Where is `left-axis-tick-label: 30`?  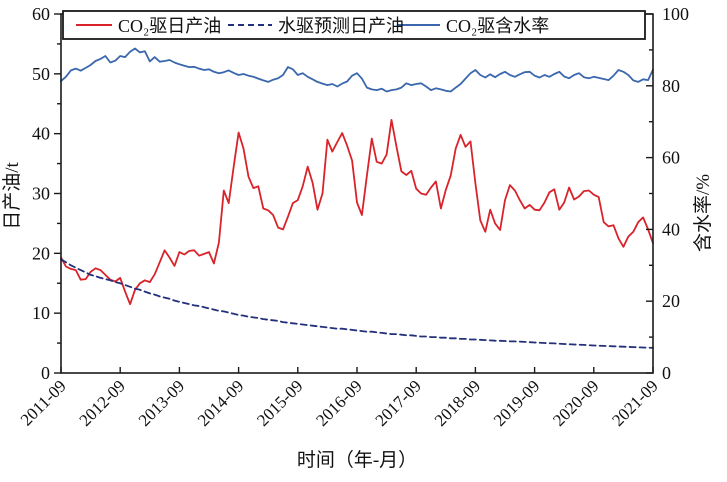
left-axis-tick-label: 30 is located at coordinates (41, 194).